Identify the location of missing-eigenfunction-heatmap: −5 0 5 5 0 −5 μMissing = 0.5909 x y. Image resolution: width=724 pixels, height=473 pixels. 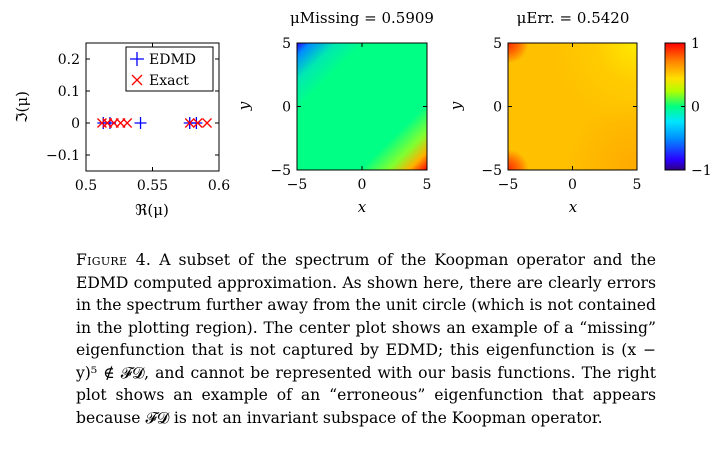
(334, 112).